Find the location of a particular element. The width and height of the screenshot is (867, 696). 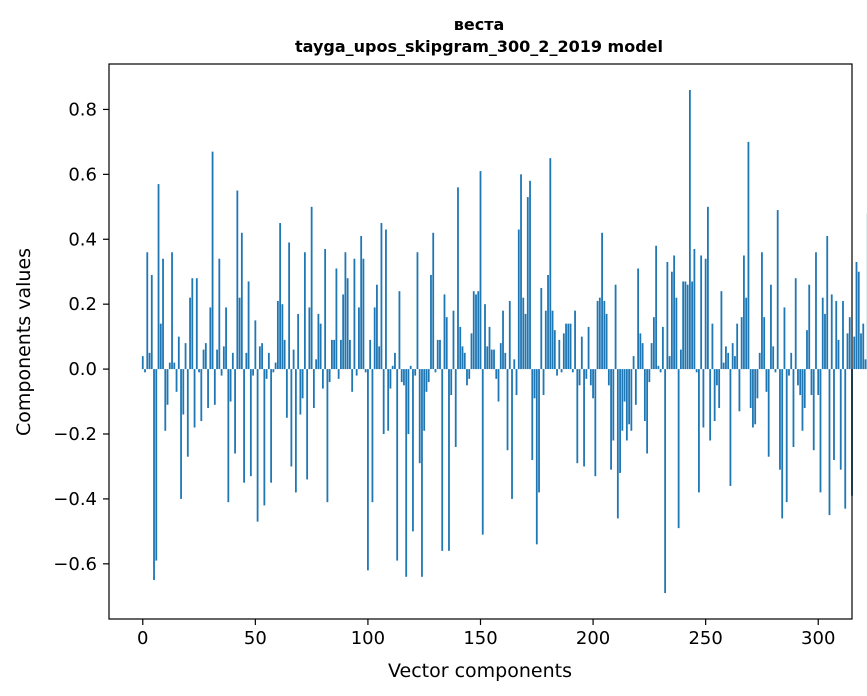

chart-subtitle: tayga_upos_skipgram_300_2_2019 model is located at coordinates (479, 46).